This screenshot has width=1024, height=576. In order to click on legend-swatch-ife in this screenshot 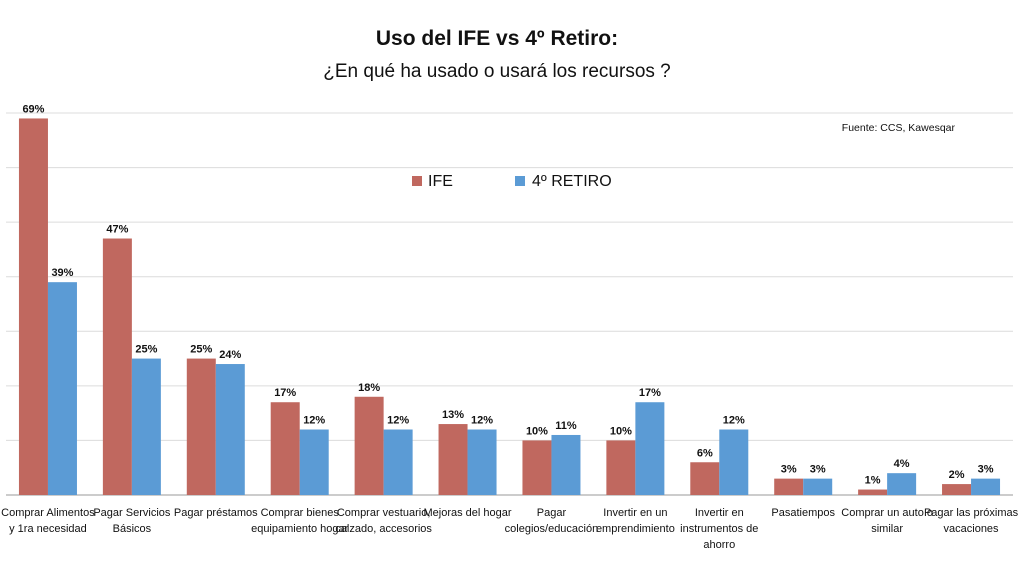, I will do `click(417, 181)`.